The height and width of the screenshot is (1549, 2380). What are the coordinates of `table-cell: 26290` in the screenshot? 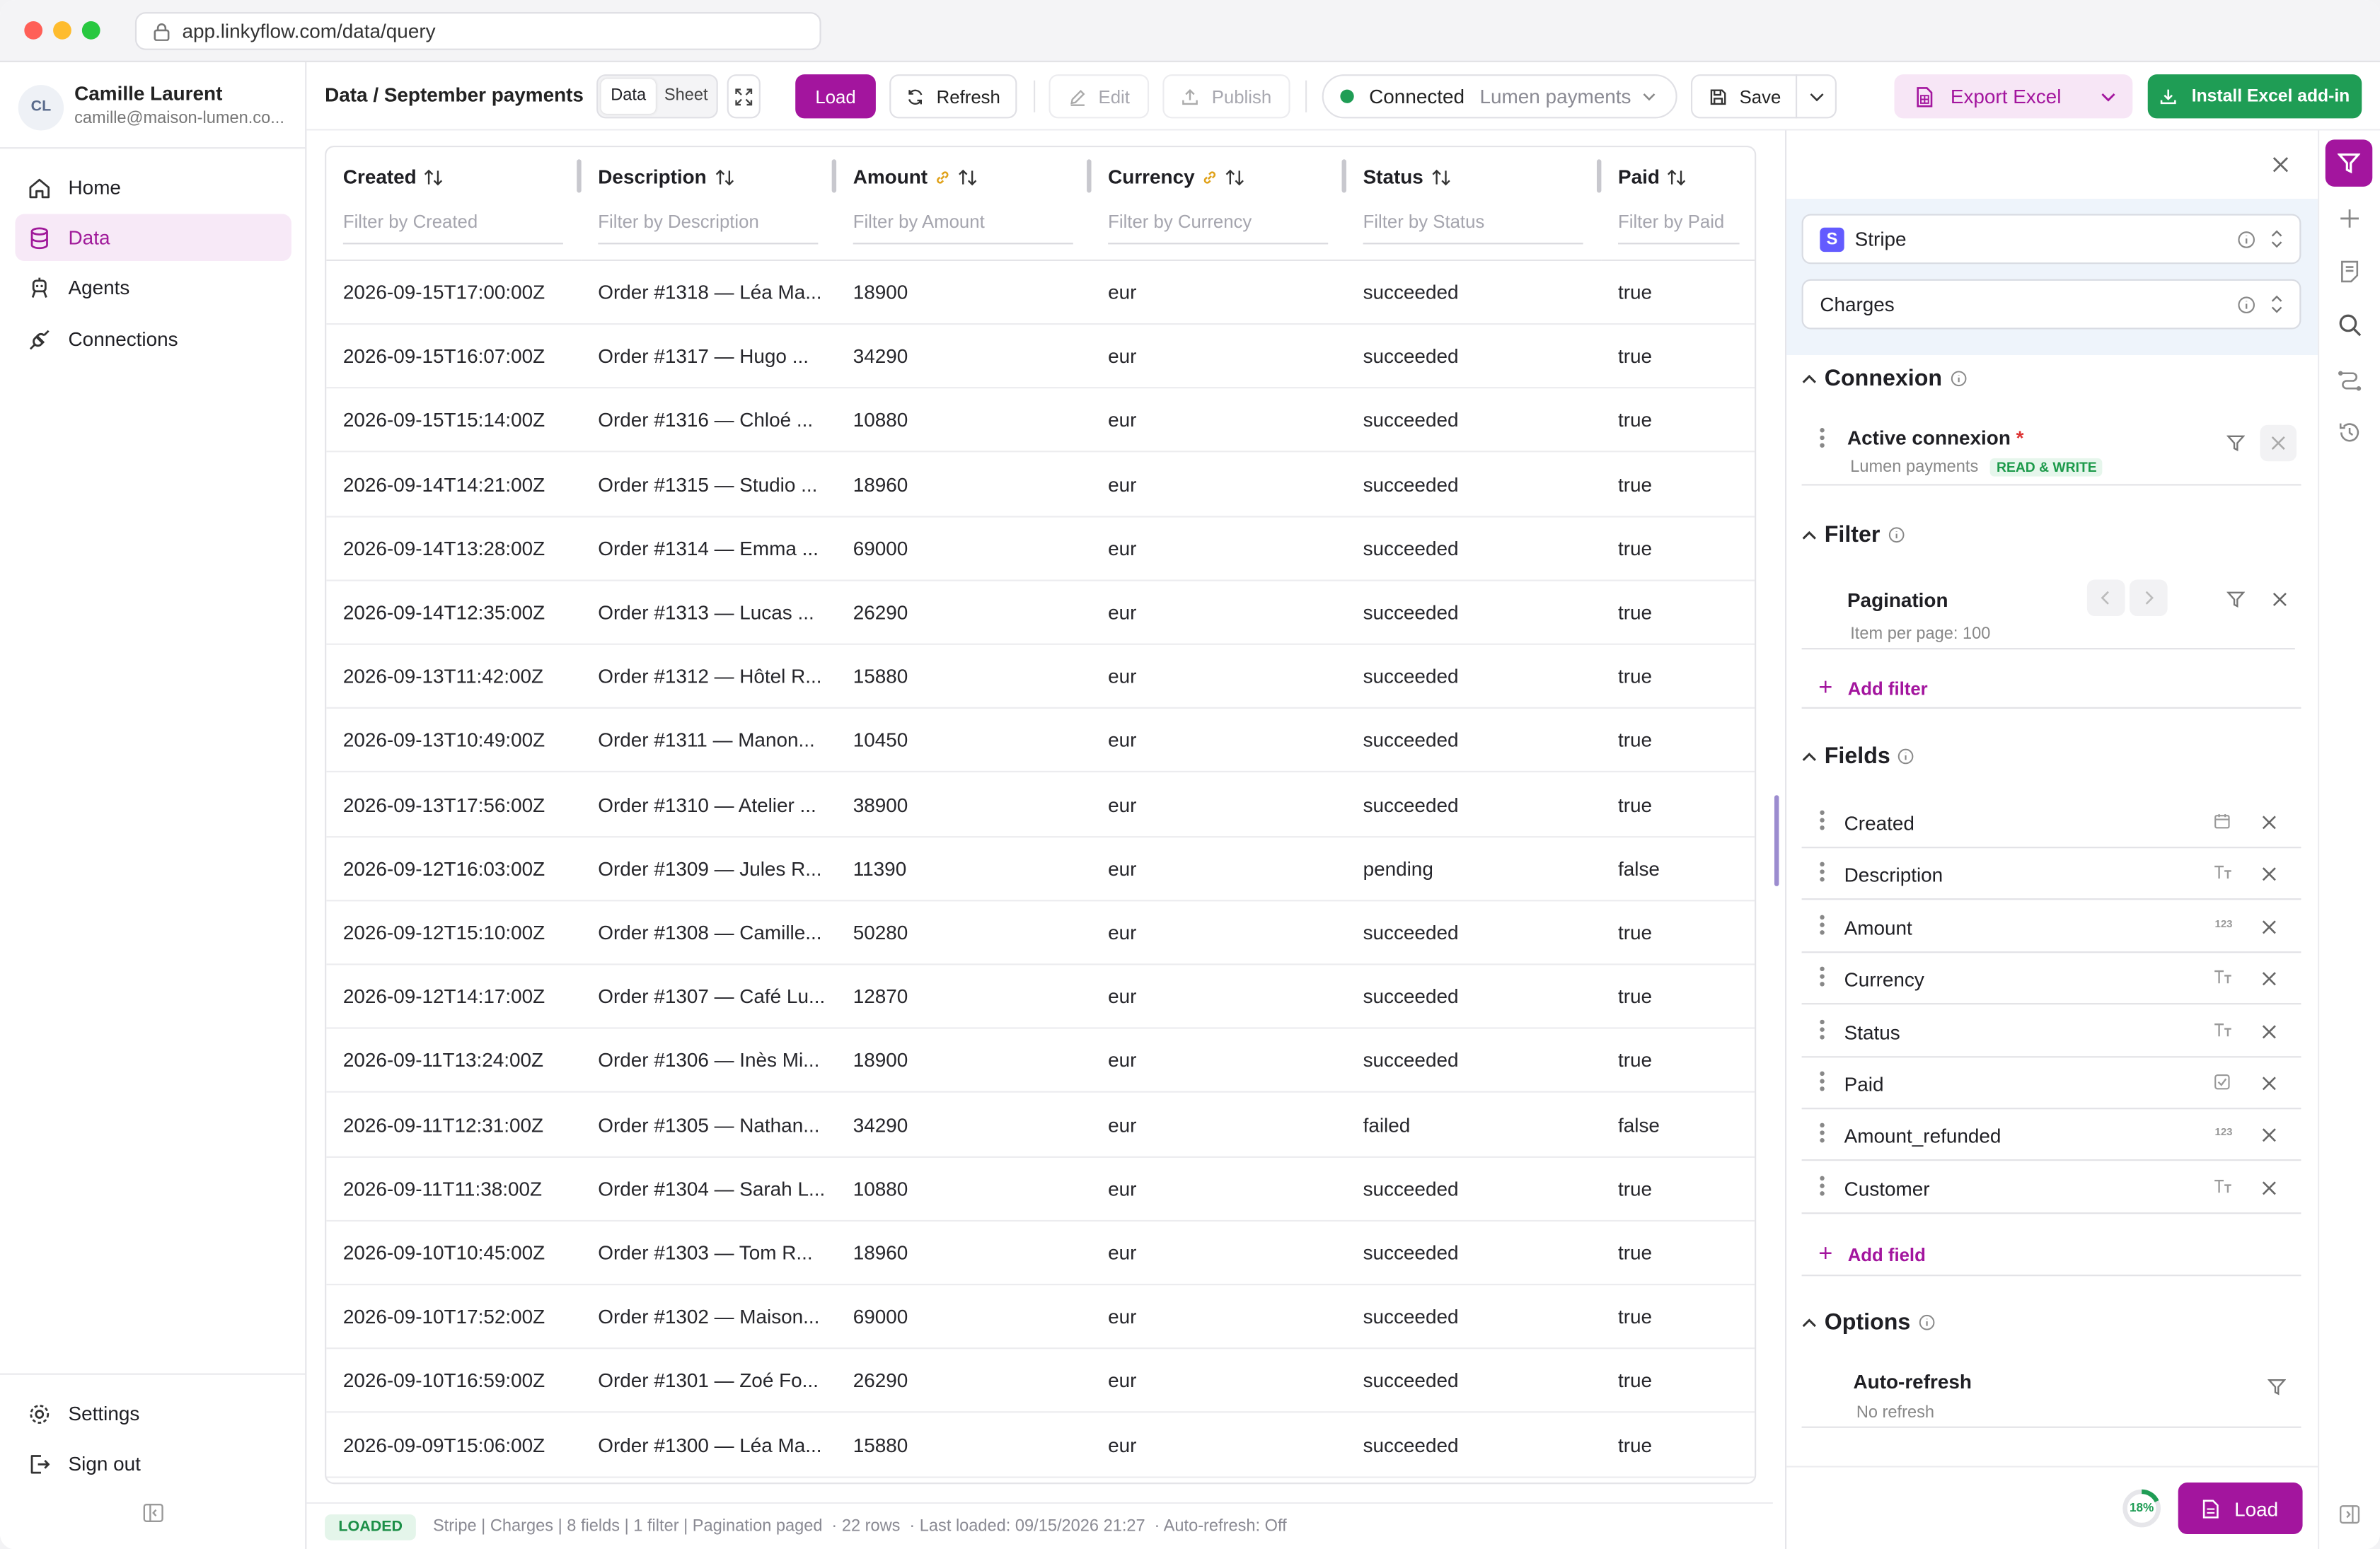 It's located at (881, 612).